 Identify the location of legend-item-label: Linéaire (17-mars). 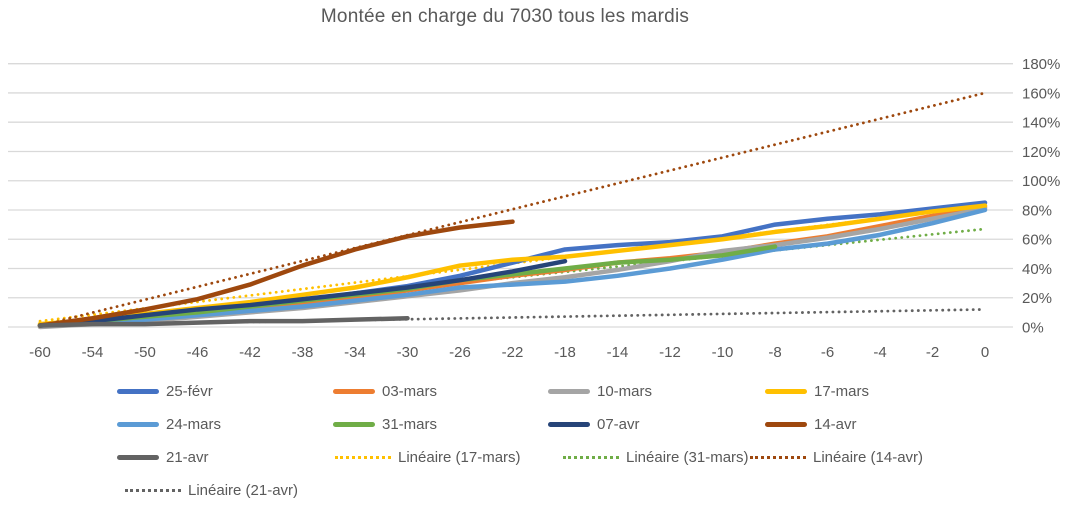
(459, 457).